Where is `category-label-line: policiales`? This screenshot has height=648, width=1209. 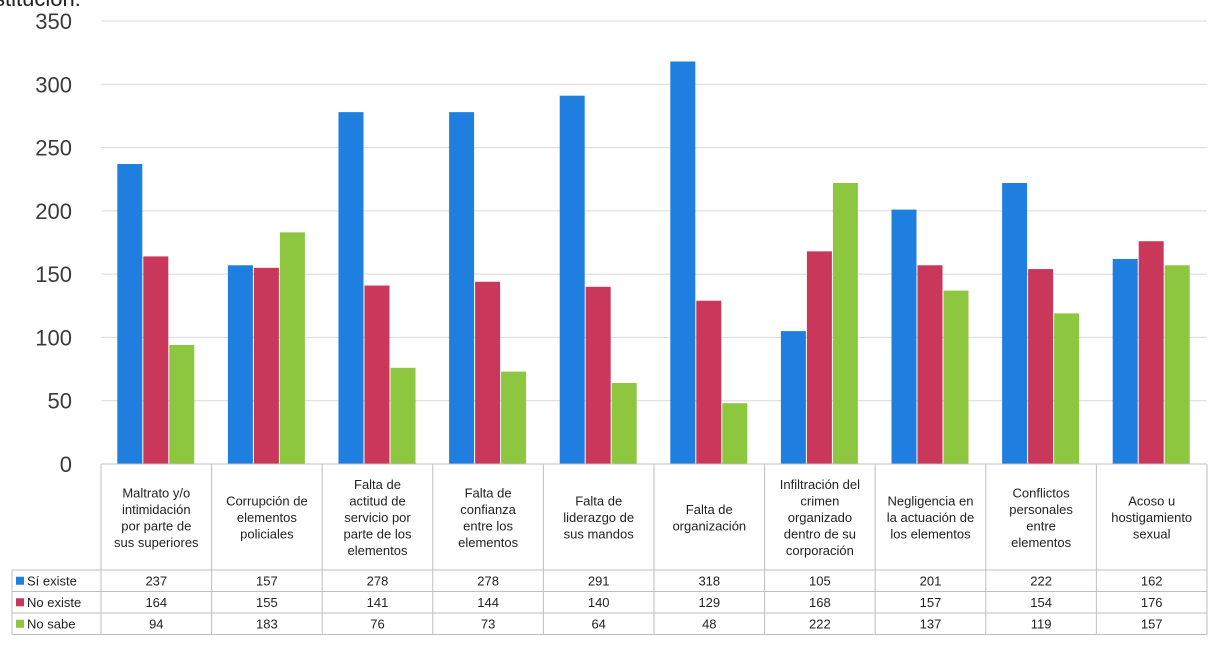
category-label-line: policiales is located at coordinates (267, 534).